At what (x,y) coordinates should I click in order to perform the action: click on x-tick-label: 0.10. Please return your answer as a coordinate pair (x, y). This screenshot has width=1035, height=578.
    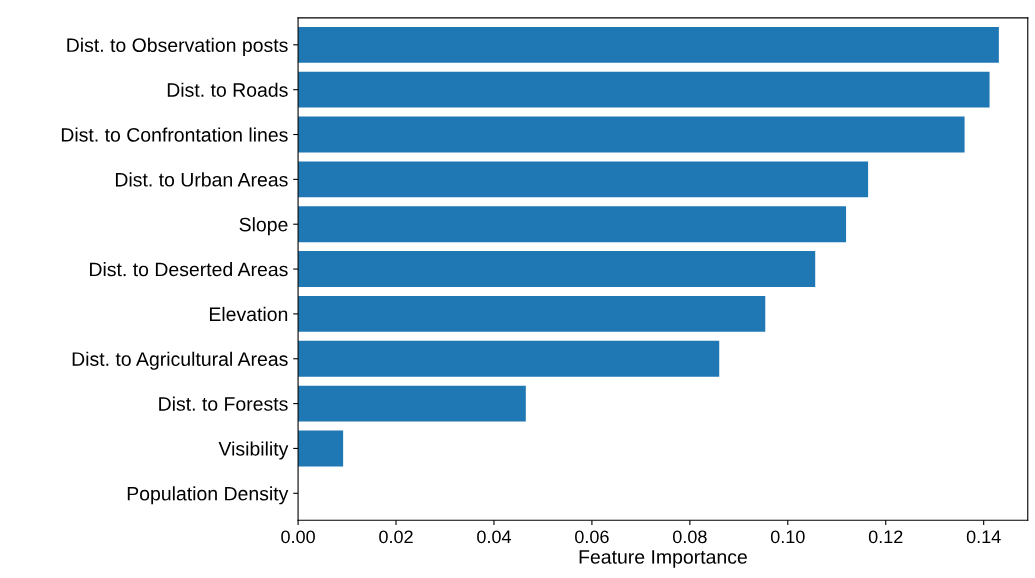
    Looking at the image, I should click on (787, 537).